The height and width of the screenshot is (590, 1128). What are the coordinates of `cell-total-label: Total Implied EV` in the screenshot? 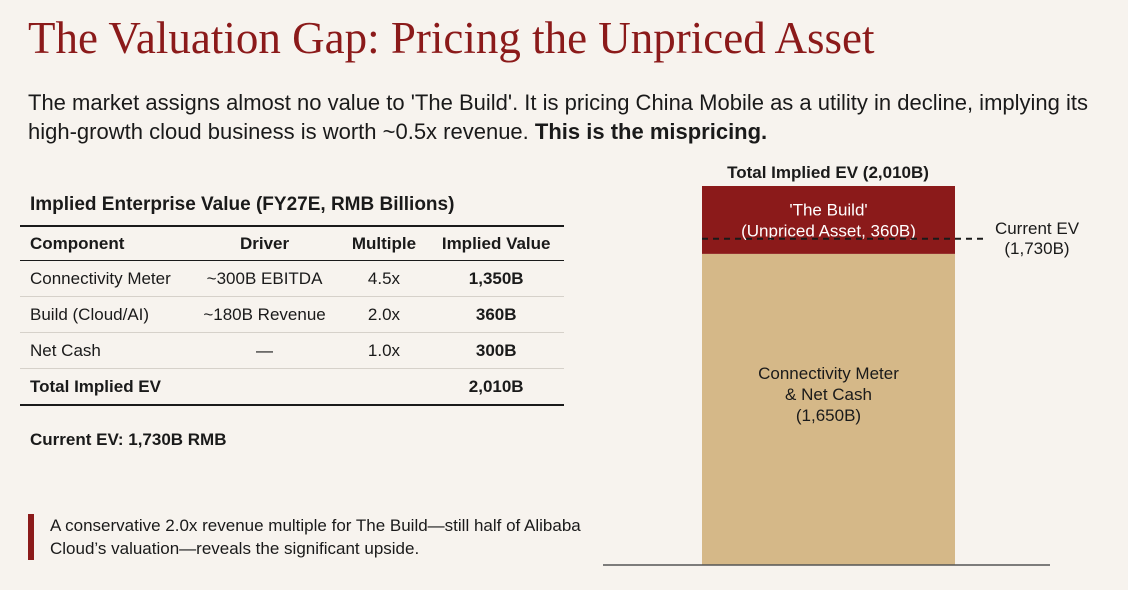 It's located at (105, 387).